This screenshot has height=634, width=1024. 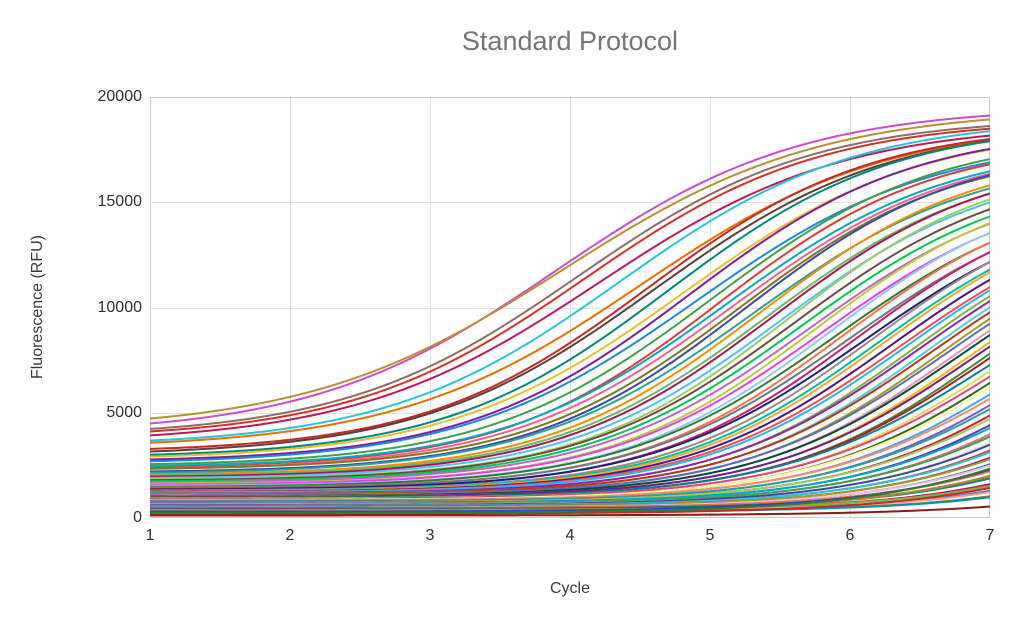 I want to click on x-tick-label: 2, so click(x=290, y=535).